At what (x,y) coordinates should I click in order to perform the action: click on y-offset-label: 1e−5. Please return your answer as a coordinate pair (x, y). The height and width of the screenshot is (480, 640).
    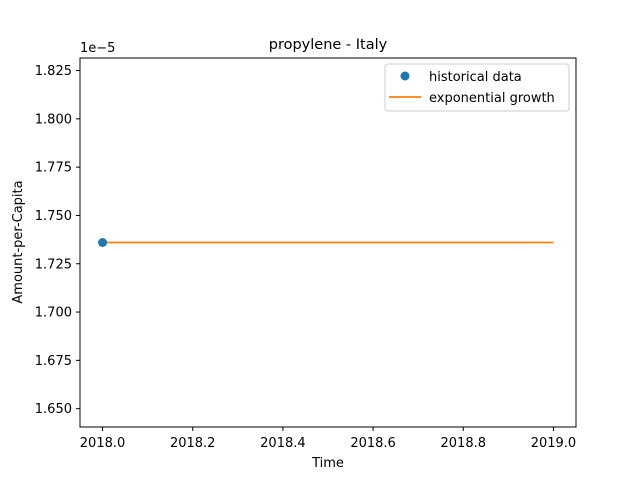
    Looking at the image, I should click on (97, 48).